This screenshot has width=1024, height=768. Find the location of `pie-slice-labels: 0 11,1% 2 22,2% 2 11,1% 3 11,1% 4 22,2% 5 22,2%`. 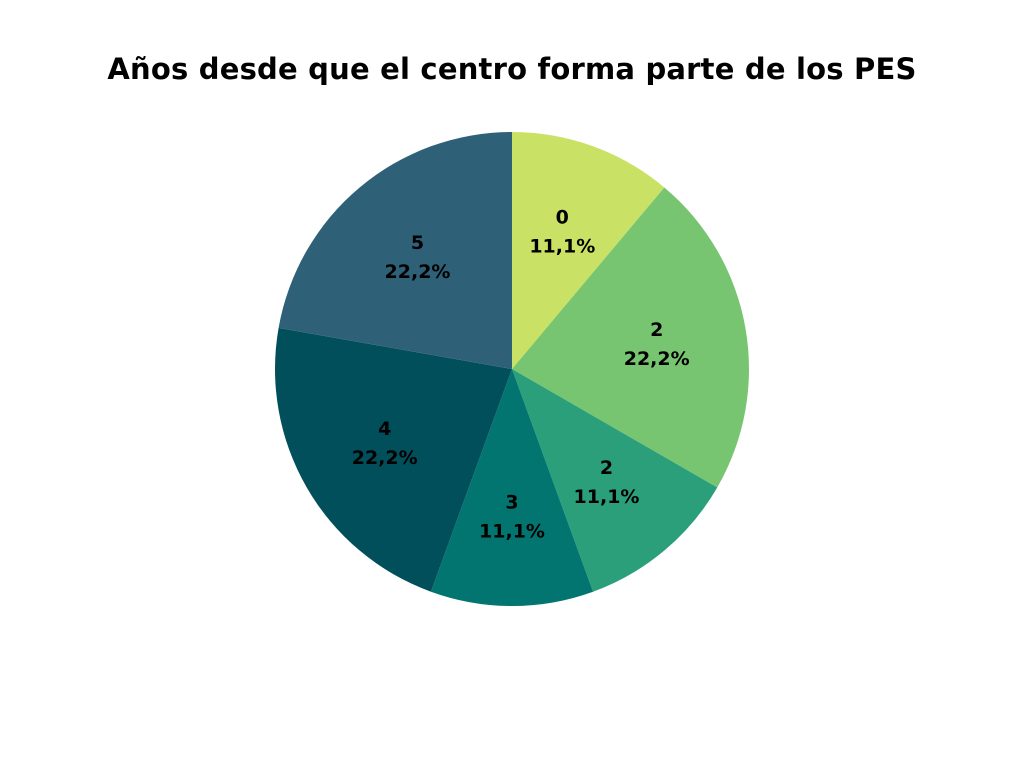

pie-slice-labels: 0 11,1% 2 22,2% 2 11,1% 3 11,1% 4 22,2% 5 22,2% is located at coordinates (521, 374).